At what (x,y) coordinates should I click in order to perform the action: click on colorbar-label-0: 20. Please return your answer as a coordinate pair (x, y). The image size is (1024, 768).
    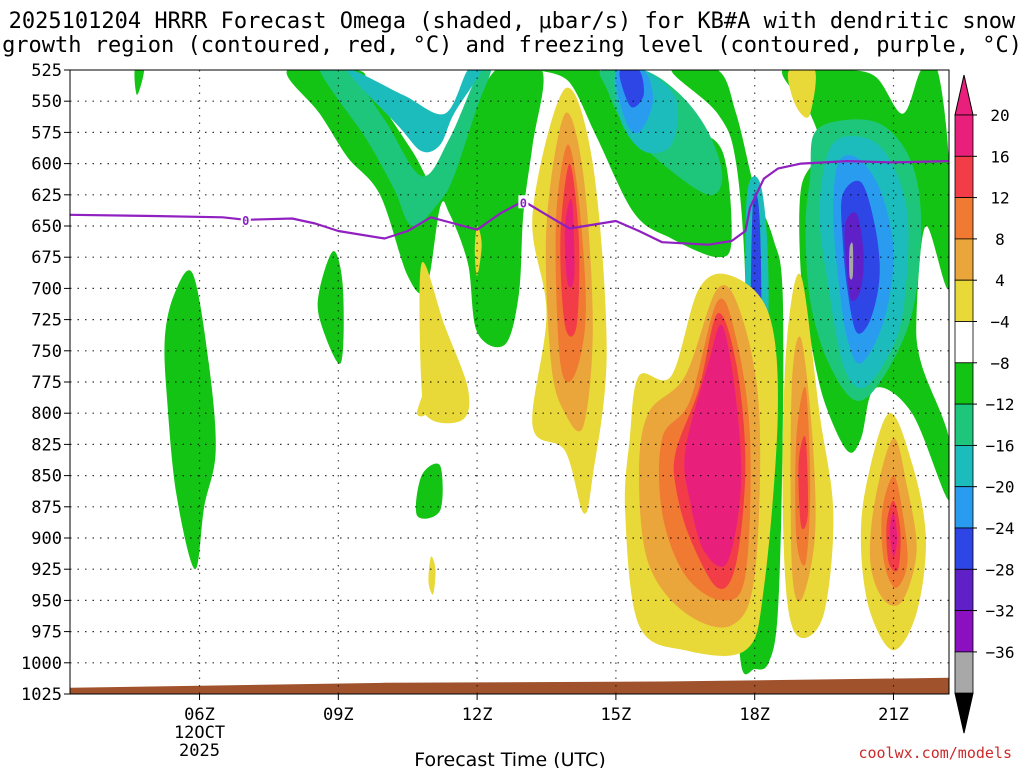
    Looking at the image, I should click on (999, 115).